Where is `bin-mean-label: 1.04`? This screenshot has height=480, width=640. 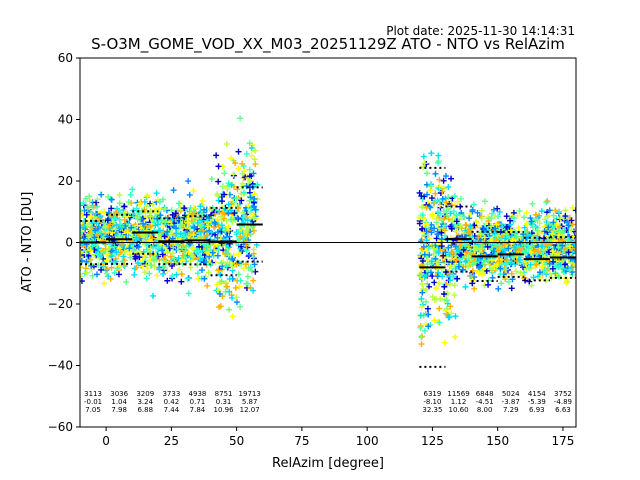
bin-mean-label: 1.04 is located at coordinates (119, 402).